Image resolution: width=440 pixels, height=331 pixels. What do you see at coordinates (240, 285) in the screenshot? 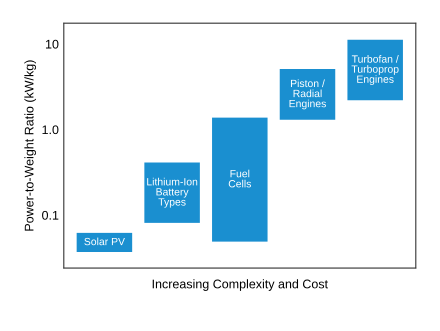
I see `x-axis-title: Increasing Complexity and Cost` at bounding box center [240, 285].